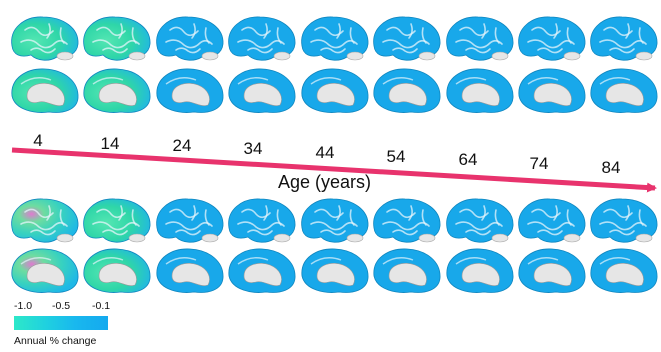 The width and height of the screenshot is (661, 352). Describe the element at coordinates (468, 159) in the screenshot. I see `age-label: 64` at that location.